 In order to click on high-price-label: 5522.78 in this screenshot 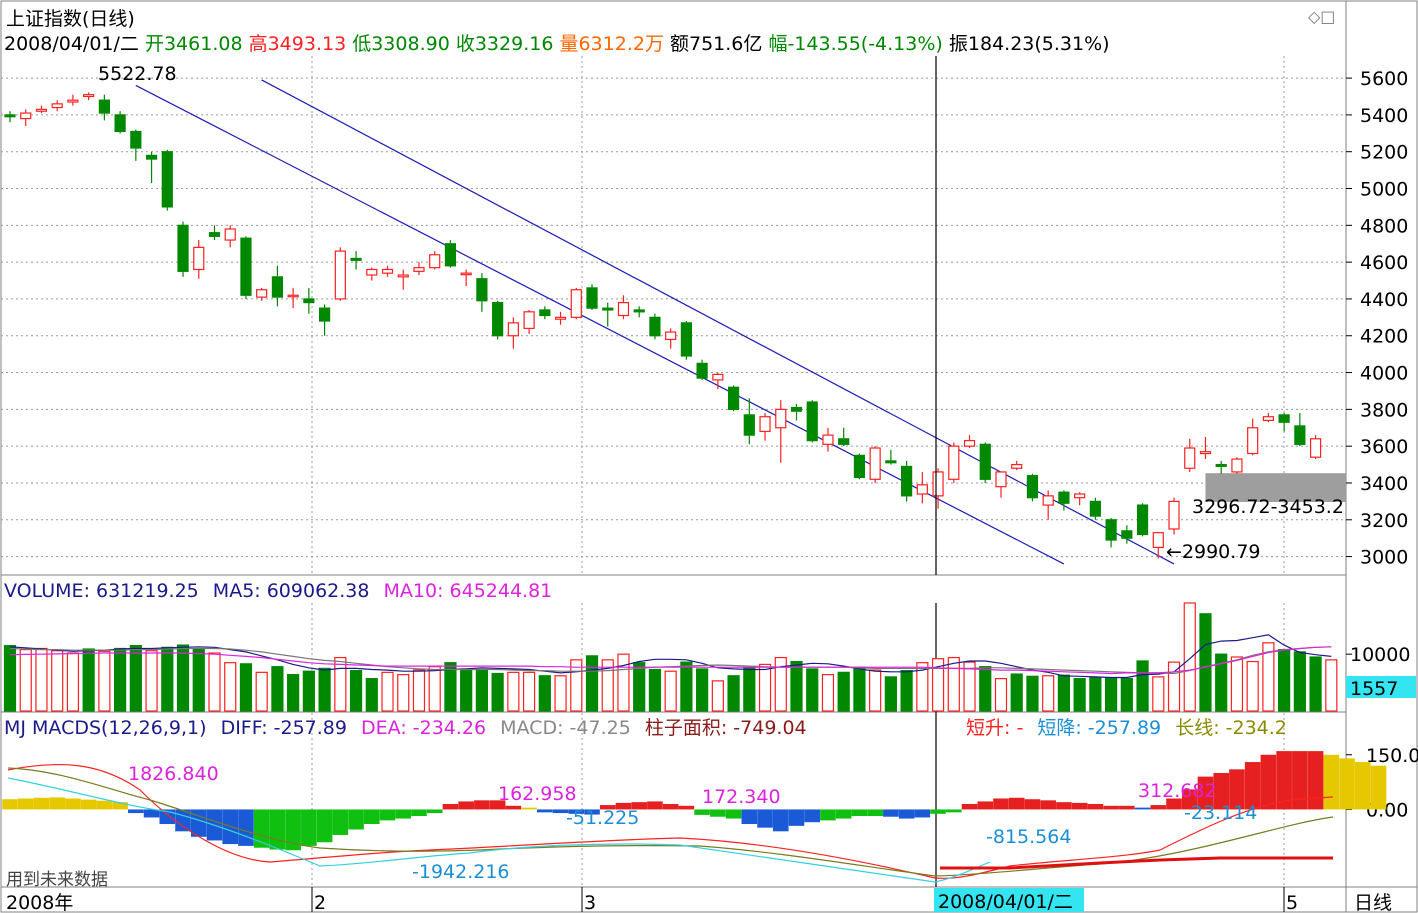, I will do `click(137, 74)`.